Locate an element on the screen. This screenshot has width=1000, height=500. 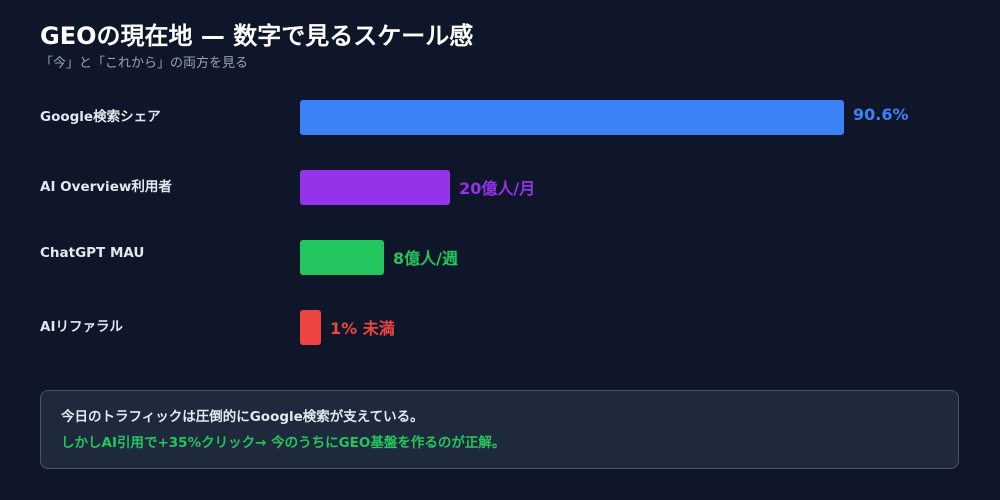
note-line-current: 今日のトラフィックは圧倒的にGoogle検索が支えている。 is located at coordinates (242, 417).